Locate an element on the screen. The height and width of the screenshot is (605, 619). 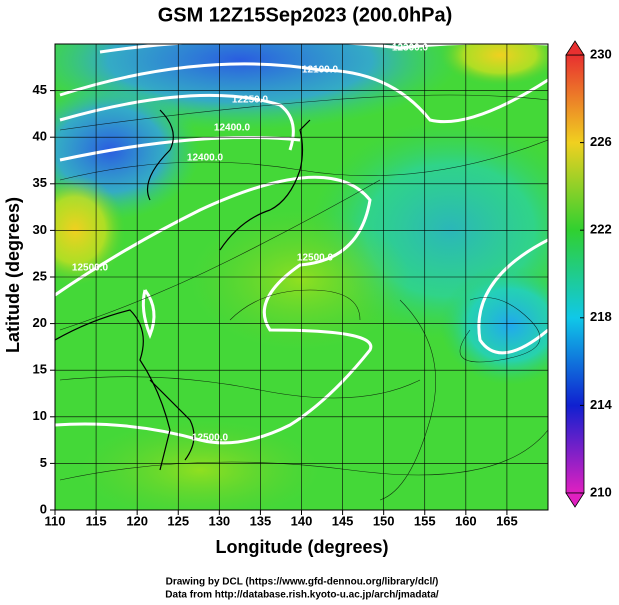
x-tick-label: 120 is located at coordinates (137, 520).